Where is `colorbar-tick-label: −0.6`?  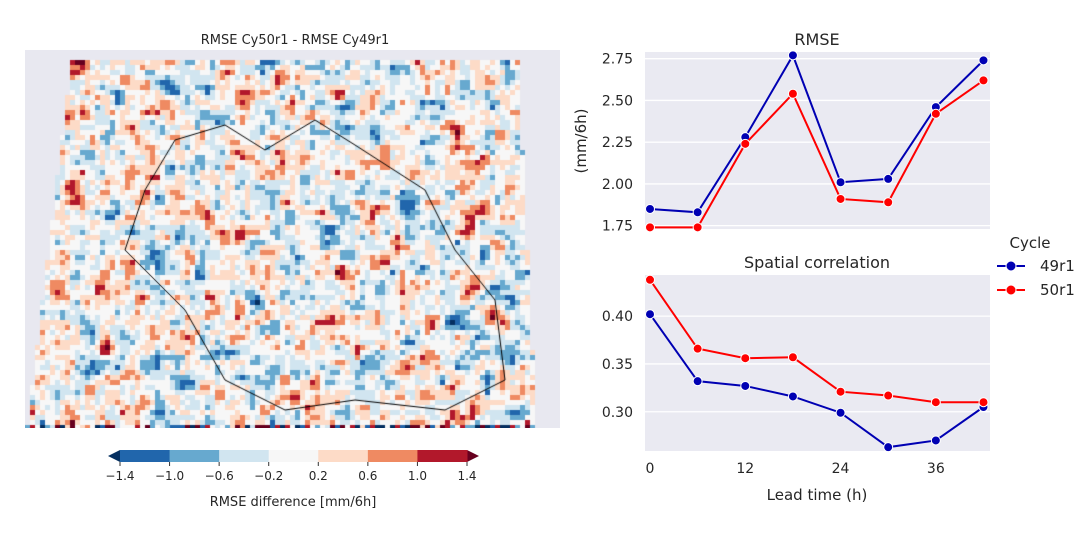
colorbar-tick-label: −0.6 is located at coordinates (219, 476).